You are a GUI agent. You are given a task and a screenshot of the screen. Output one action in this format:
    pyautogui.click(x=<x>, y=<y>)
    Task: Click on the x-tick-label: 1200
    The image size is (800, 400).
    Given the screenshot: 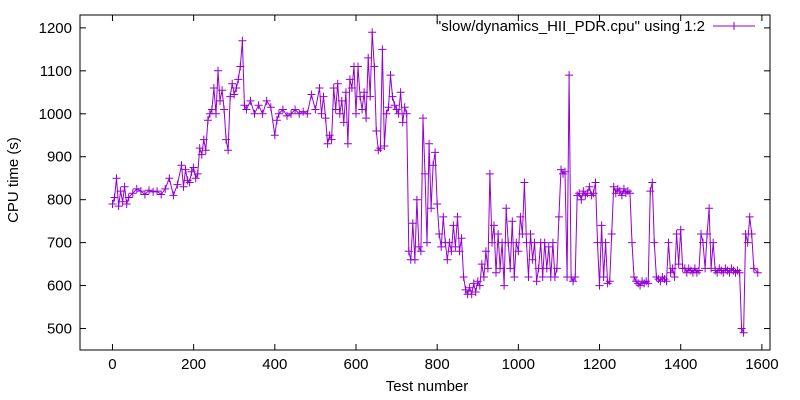 What is the action you would take?
    pyautogui.click(x=599, y=364)
    